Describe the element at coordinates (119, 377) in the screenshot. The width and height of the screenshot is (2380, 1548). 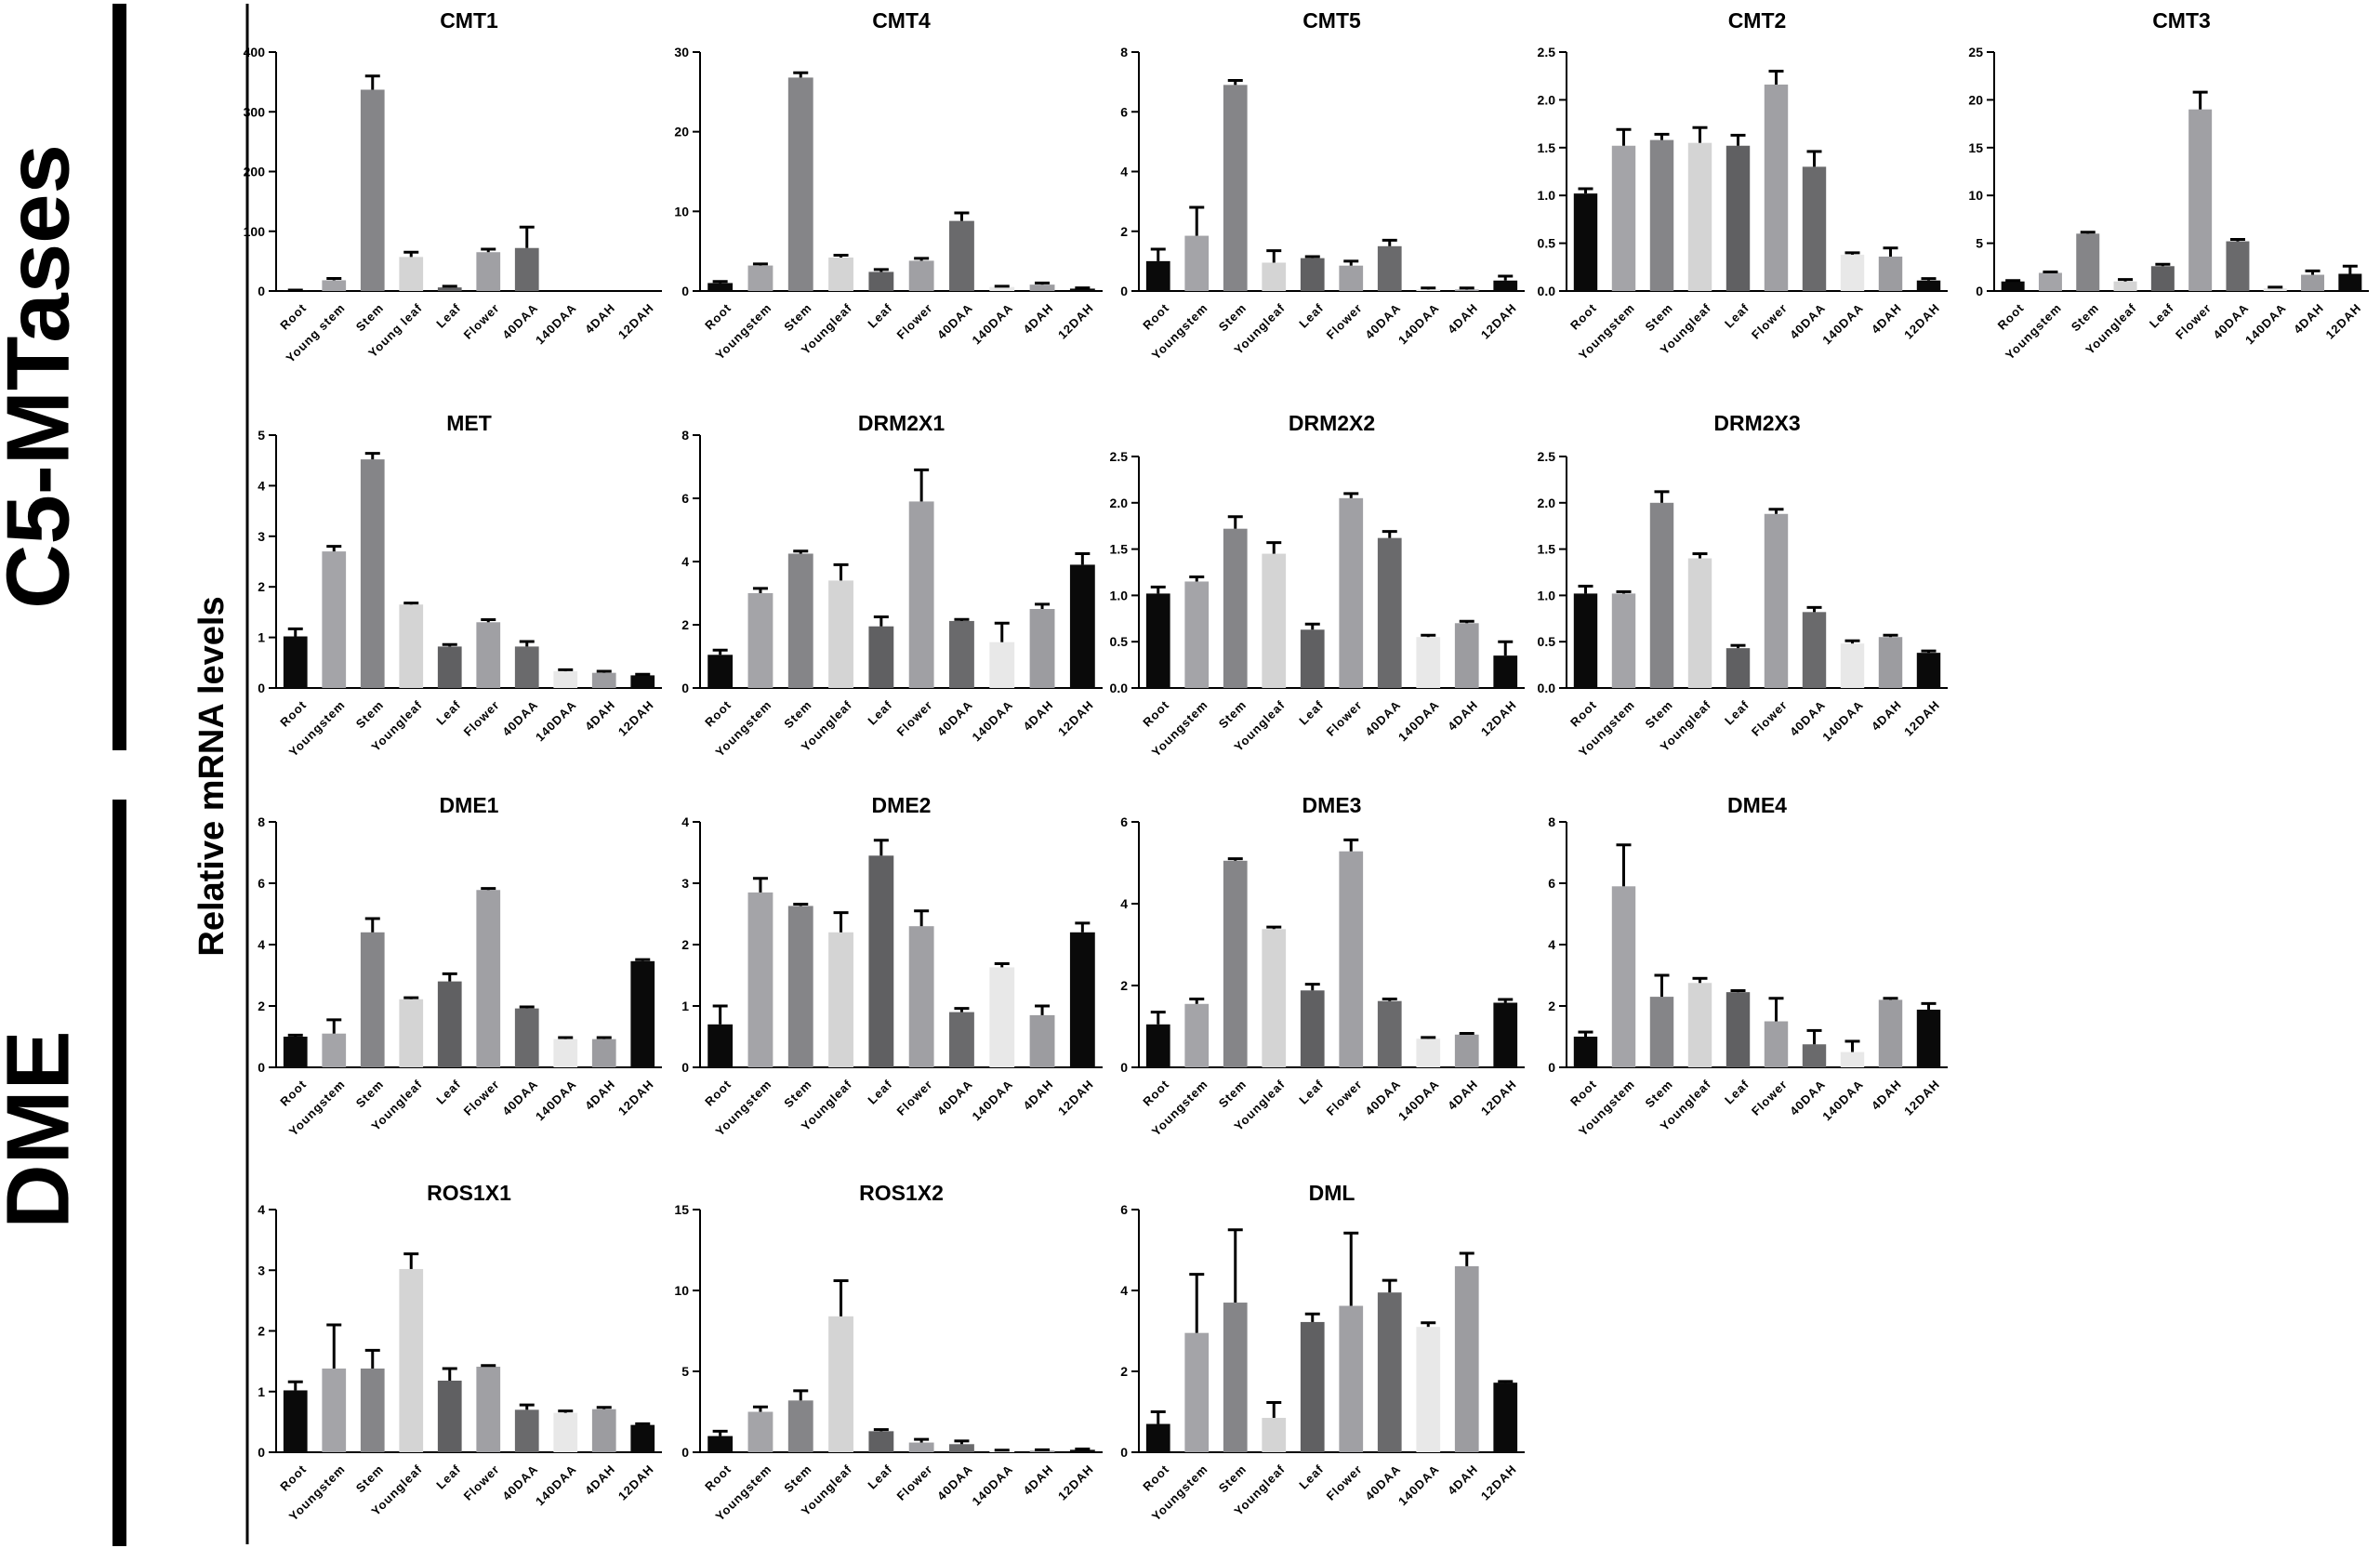
I see `c5-mtases-group-bar` at that location.